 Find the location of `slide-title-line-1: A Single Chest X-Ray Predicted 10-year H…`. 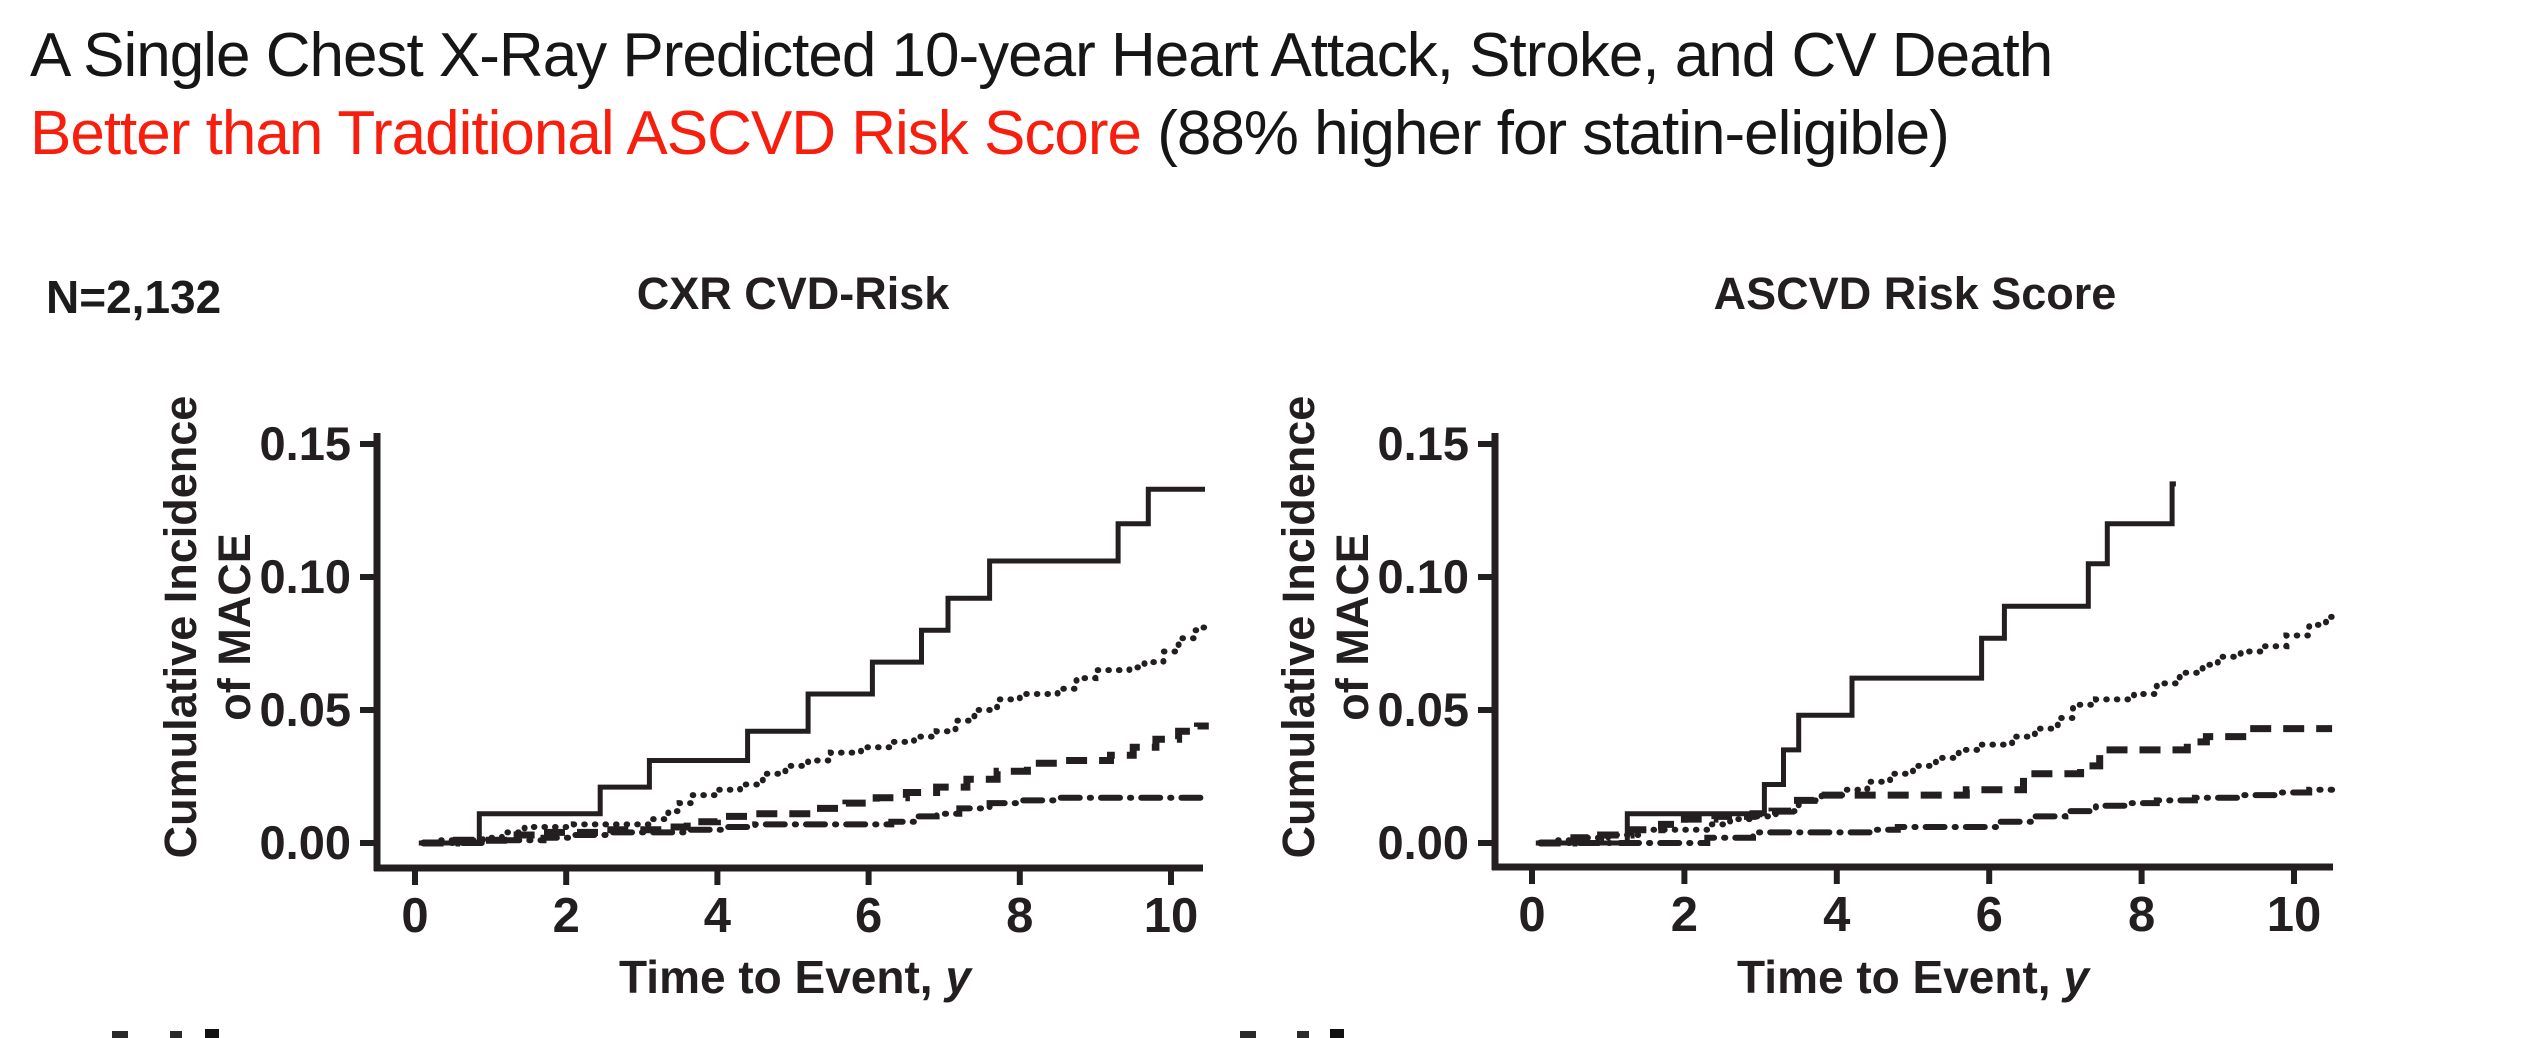

slide-title-line-1: A Single Chest X-Ray Predicted 10-year H… is located at coordinates (1041, 55).